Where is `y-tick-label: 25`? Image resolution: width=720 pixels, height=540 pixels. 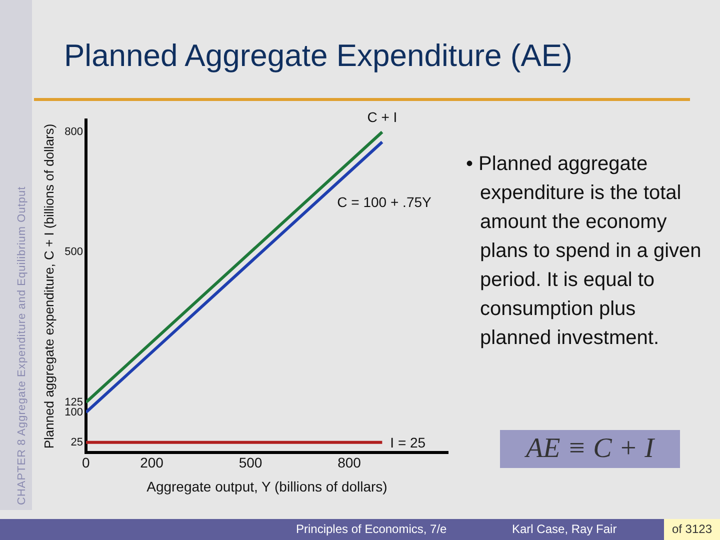 y-tick-label: 25 is located at coordinates (76, 442).